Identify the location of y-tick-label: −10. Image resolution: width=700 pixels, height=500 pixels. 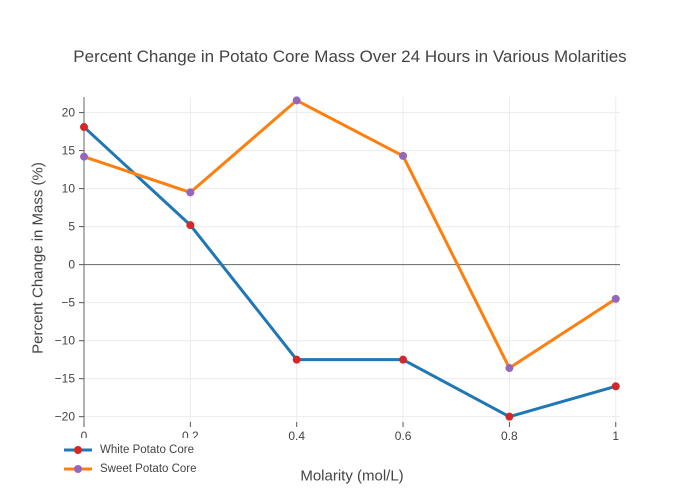
(65, 341).